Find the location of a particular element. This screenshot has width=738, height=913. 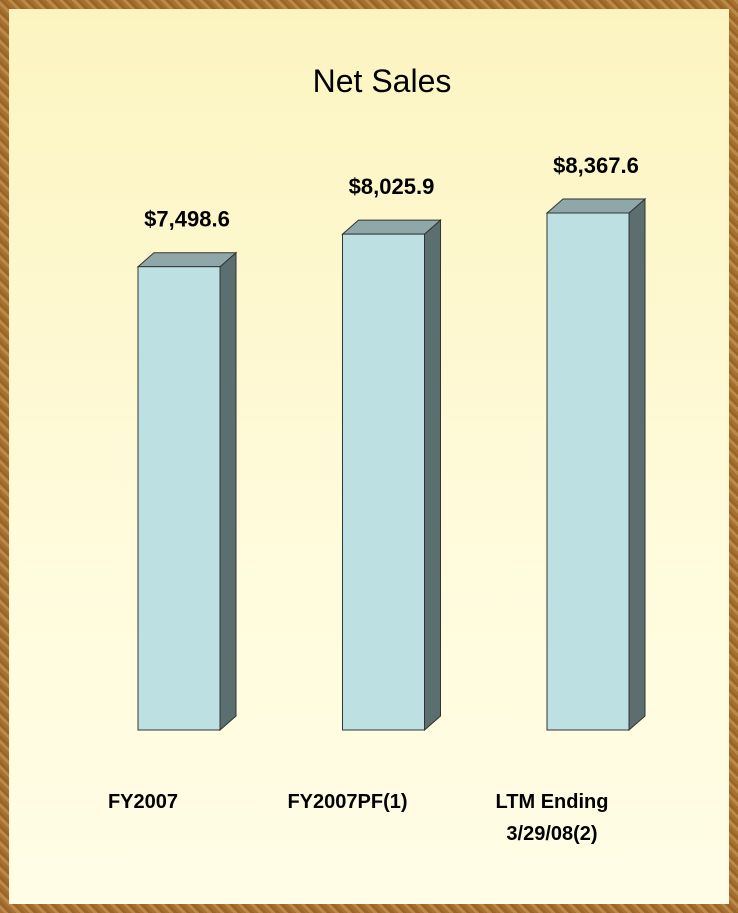

value-label: $7,498.6 is located at coordinates (187, 219).